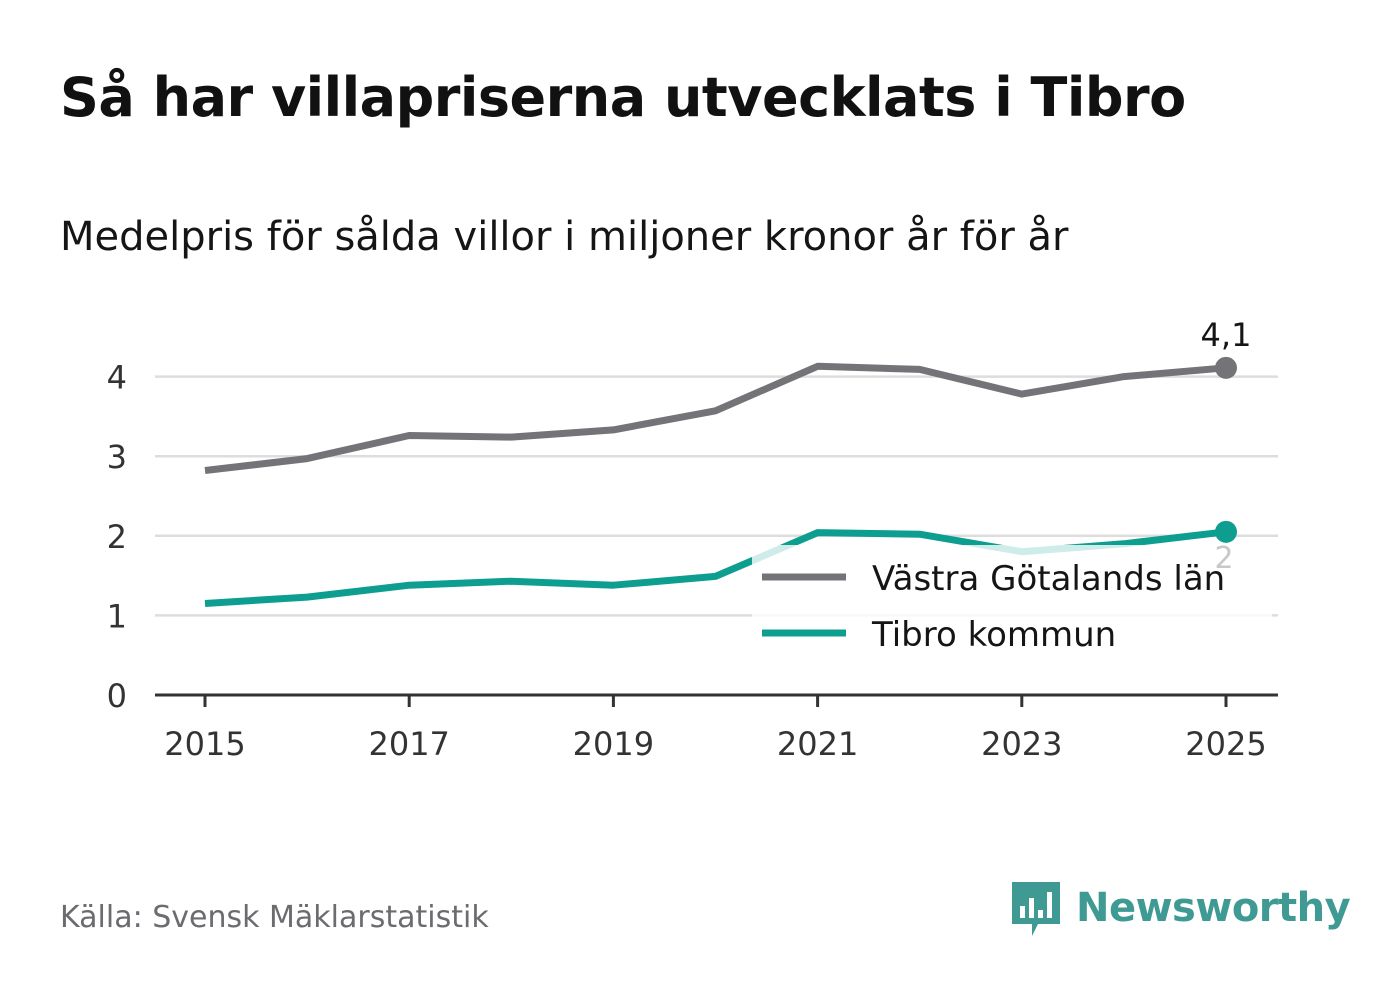  I want to click on brand-name: Newsworthy, so click(1213, 908).